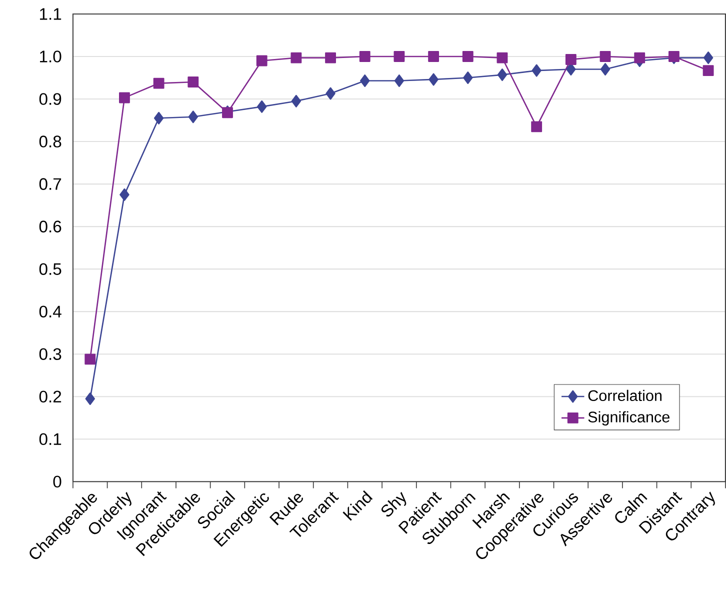 The width and height of the screenshot is (726, 593). I want to click on y-tick-label: 0.2, so click(50, 396).